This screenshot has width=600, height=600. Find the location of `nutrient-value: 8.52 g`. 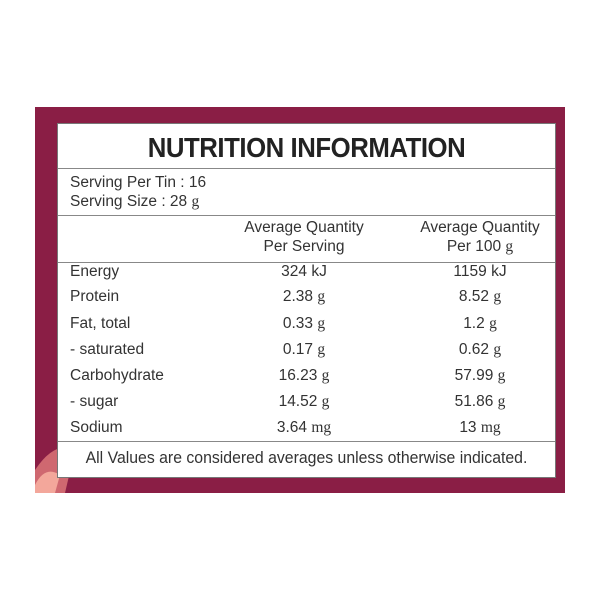

nutrient-value: 8.52 g is located at coordinates (480, 297).